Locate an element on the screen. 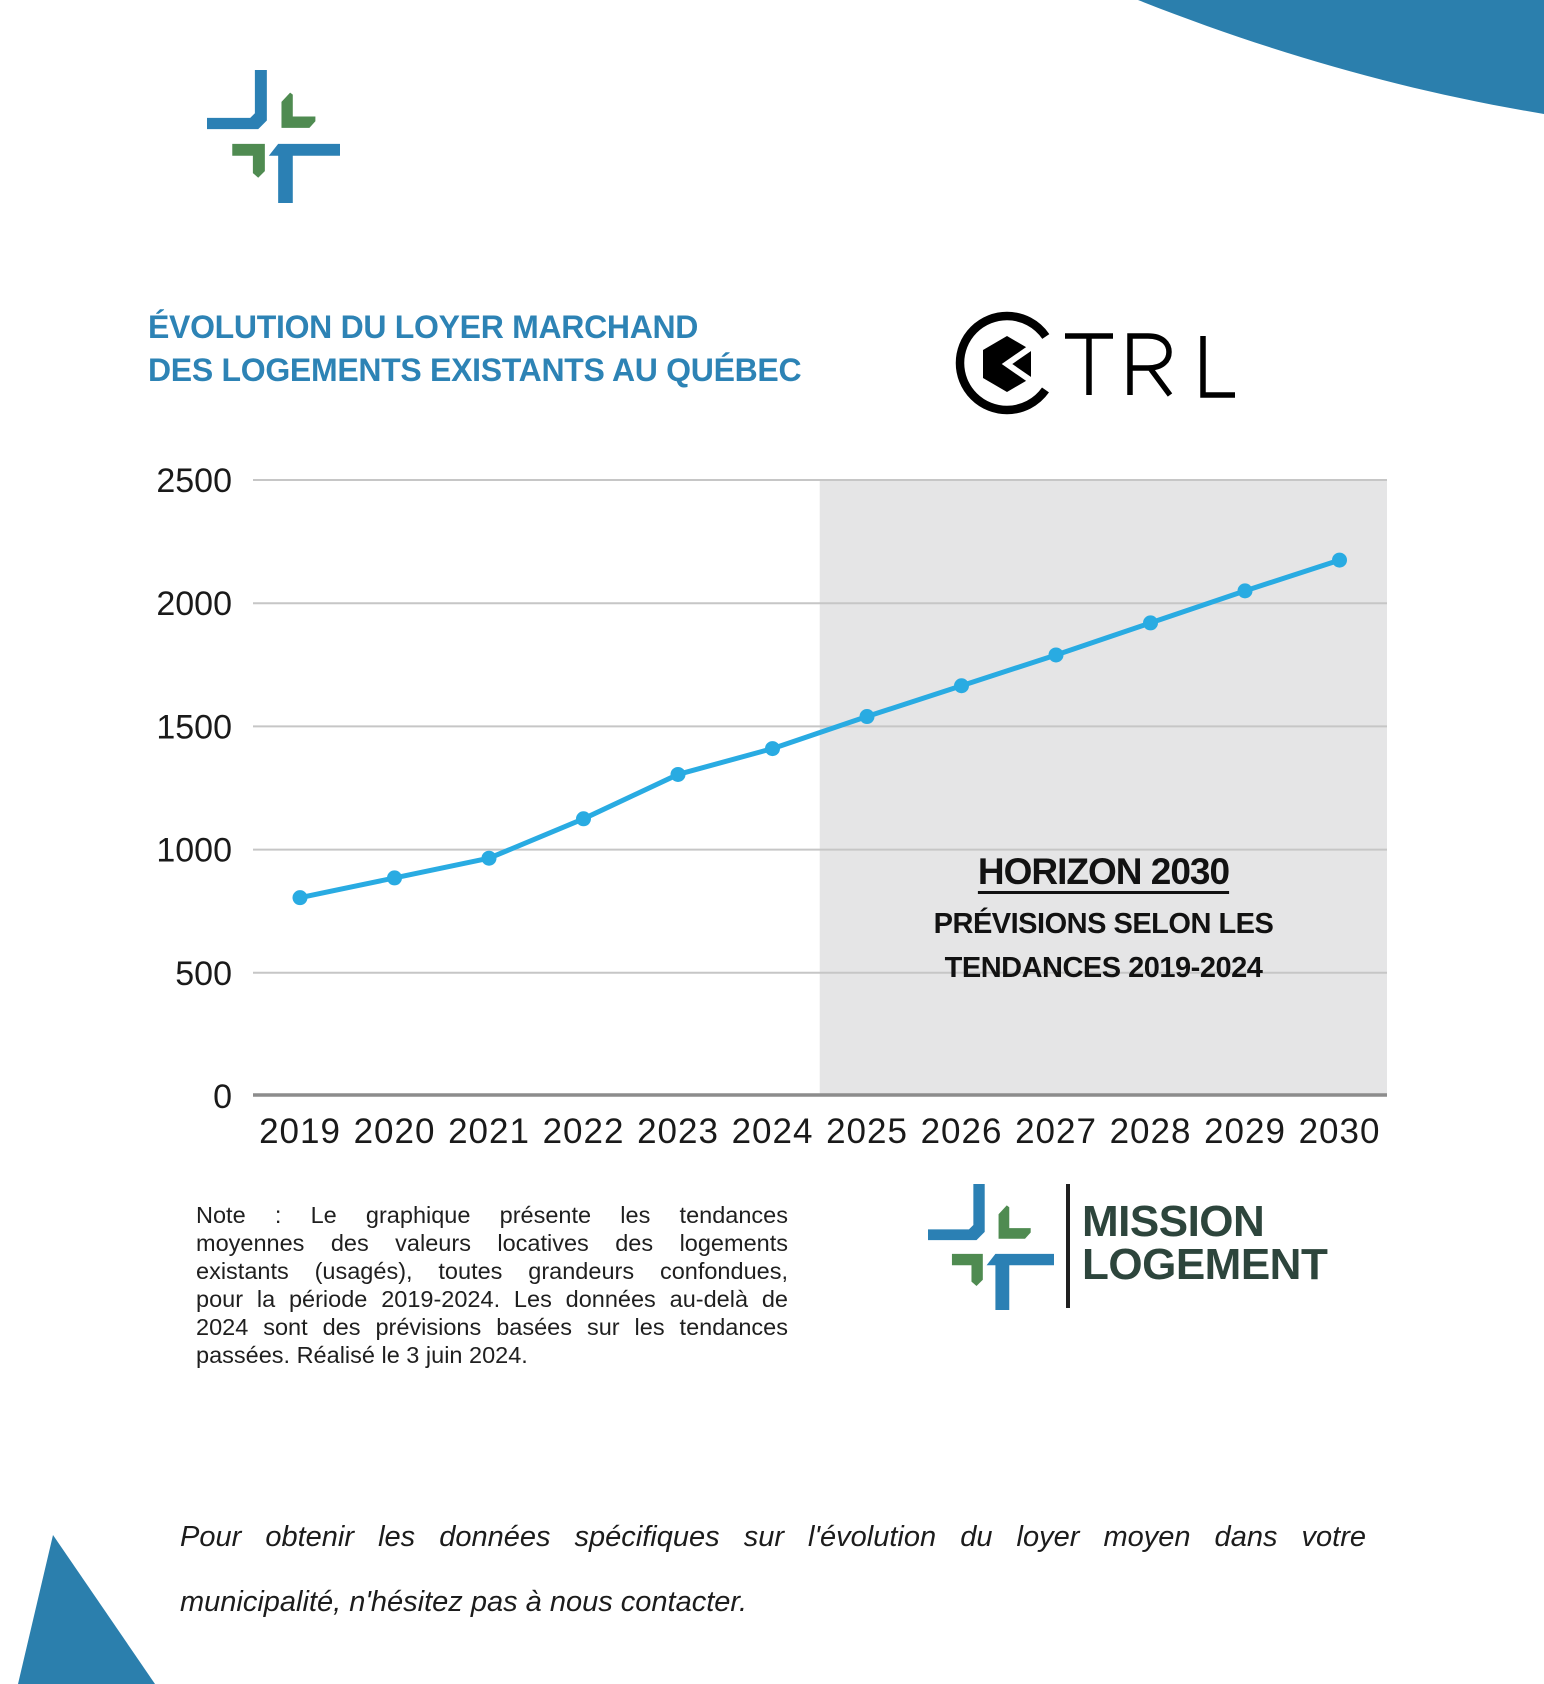 The width and height of the screenshot is (1544, 1684). note-line: passées. Réalisé le 3 juin 2024. is located at coordinates (362, 1355).